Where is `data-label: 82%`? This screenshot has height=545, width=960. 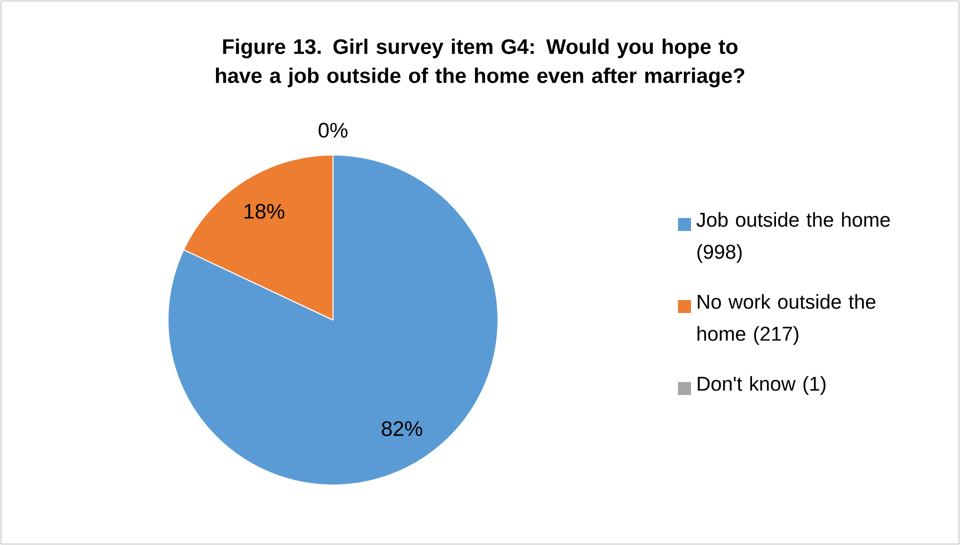
data-label: 82% is located at coordinates (402, 428).